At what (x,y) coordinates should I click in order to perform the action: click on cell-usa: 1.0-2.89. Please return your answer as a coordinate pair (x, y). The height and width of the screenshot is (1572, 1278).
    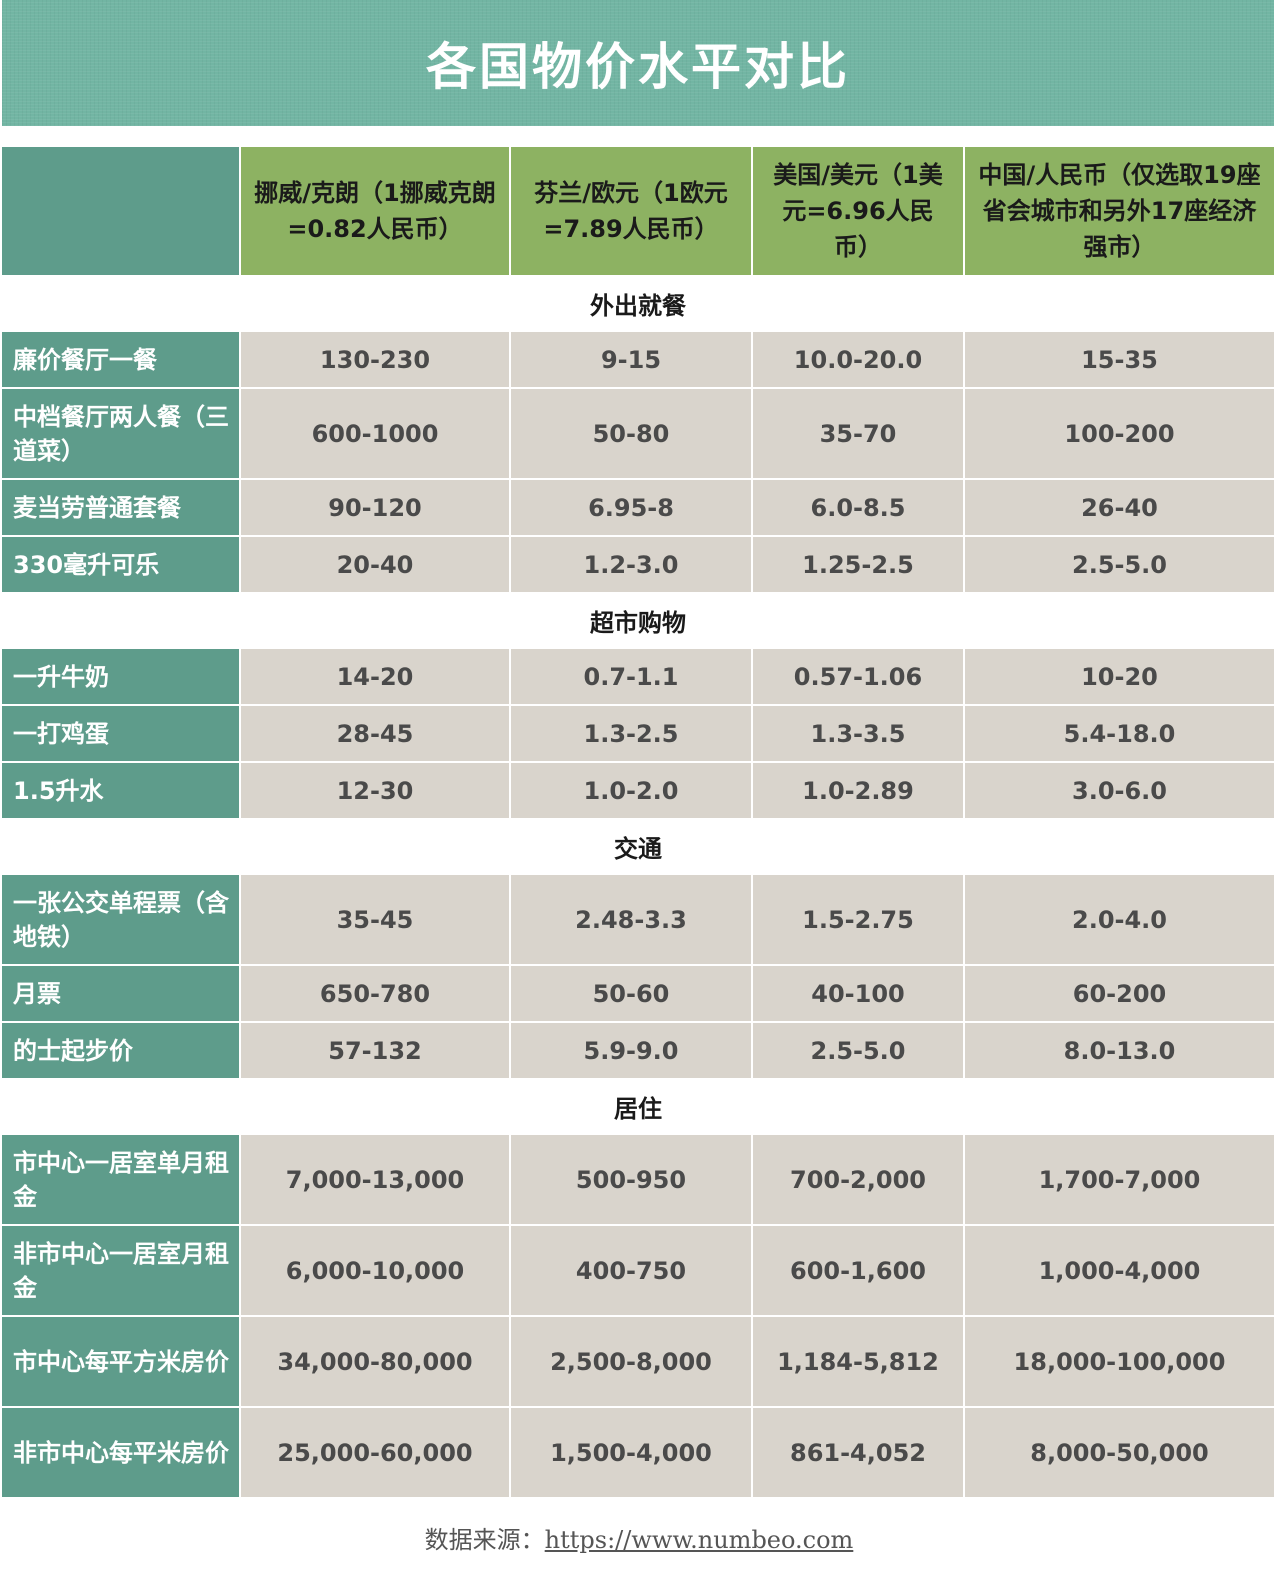
    Looking at the image, I should click on (858, 789).